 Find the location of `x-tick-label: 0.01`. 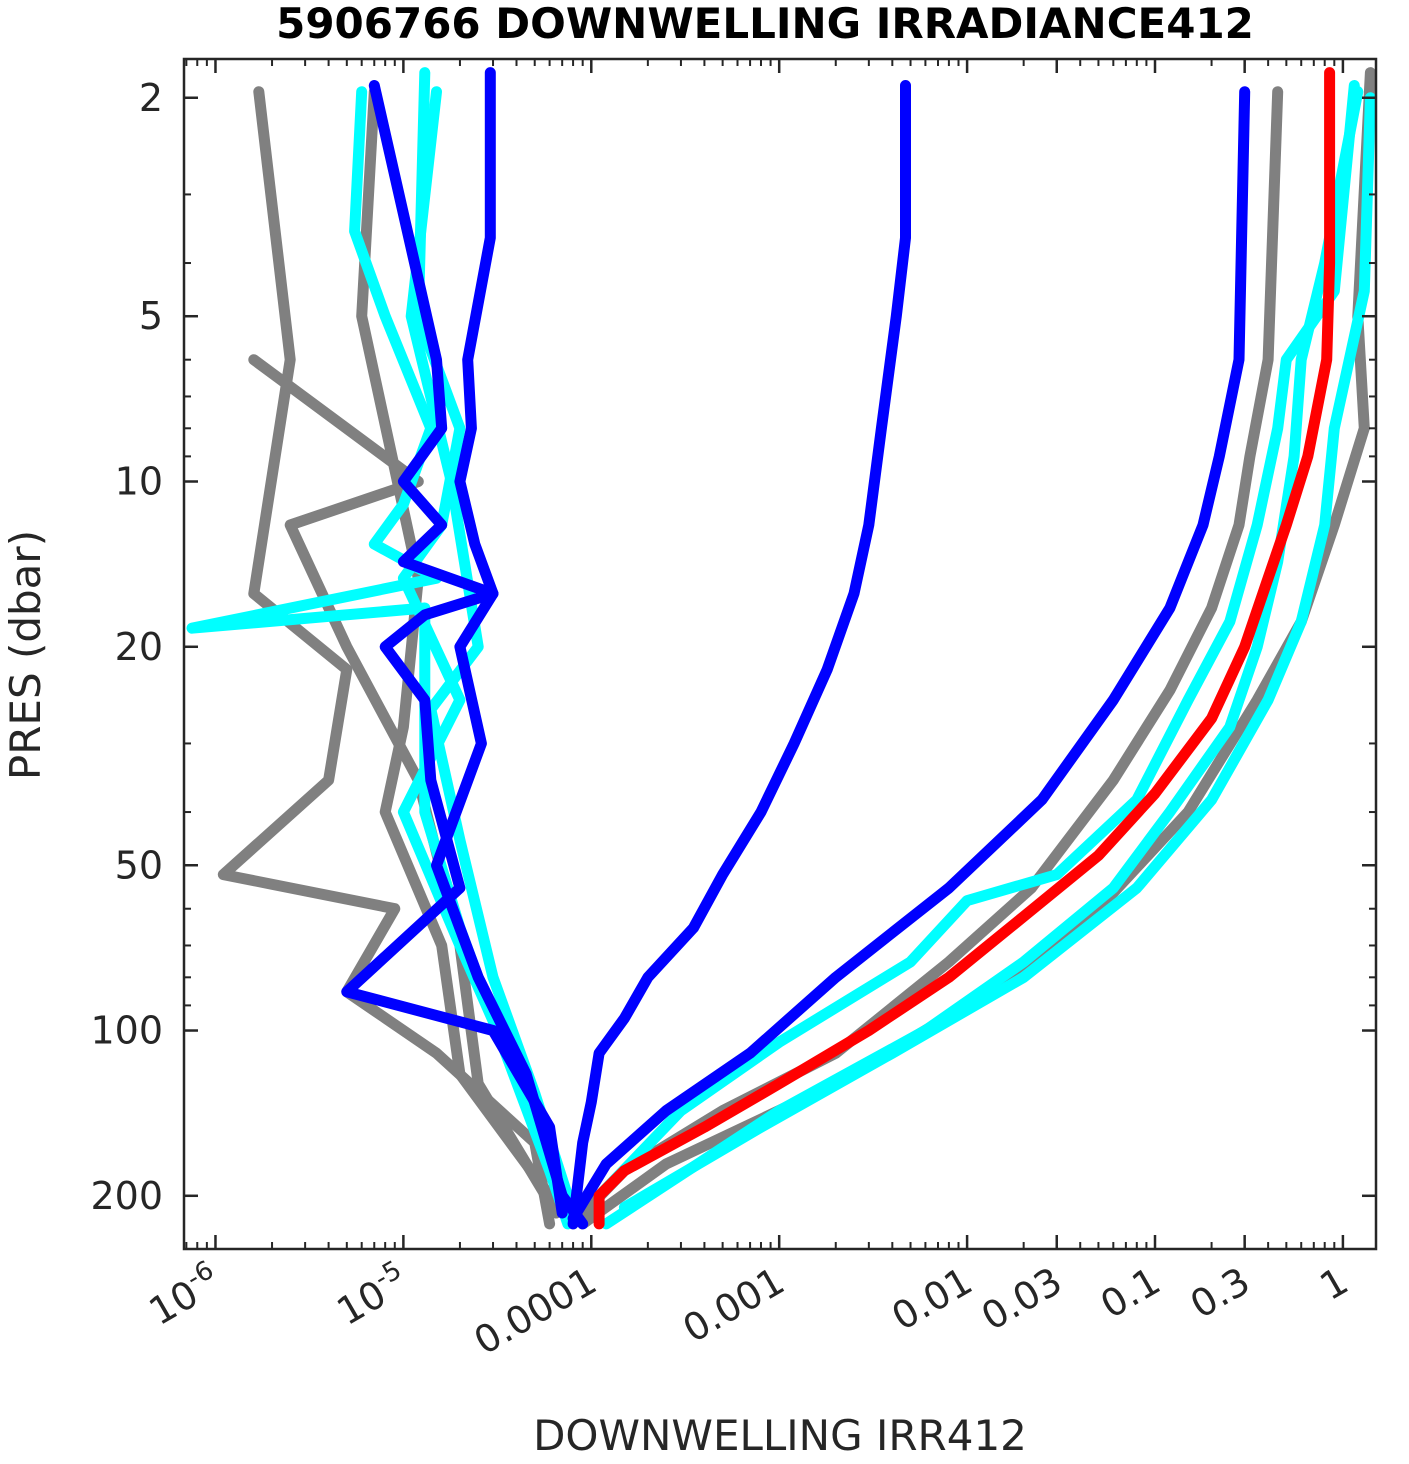

x-tick-label: 0.01 is located at coordinates (931, 1299).